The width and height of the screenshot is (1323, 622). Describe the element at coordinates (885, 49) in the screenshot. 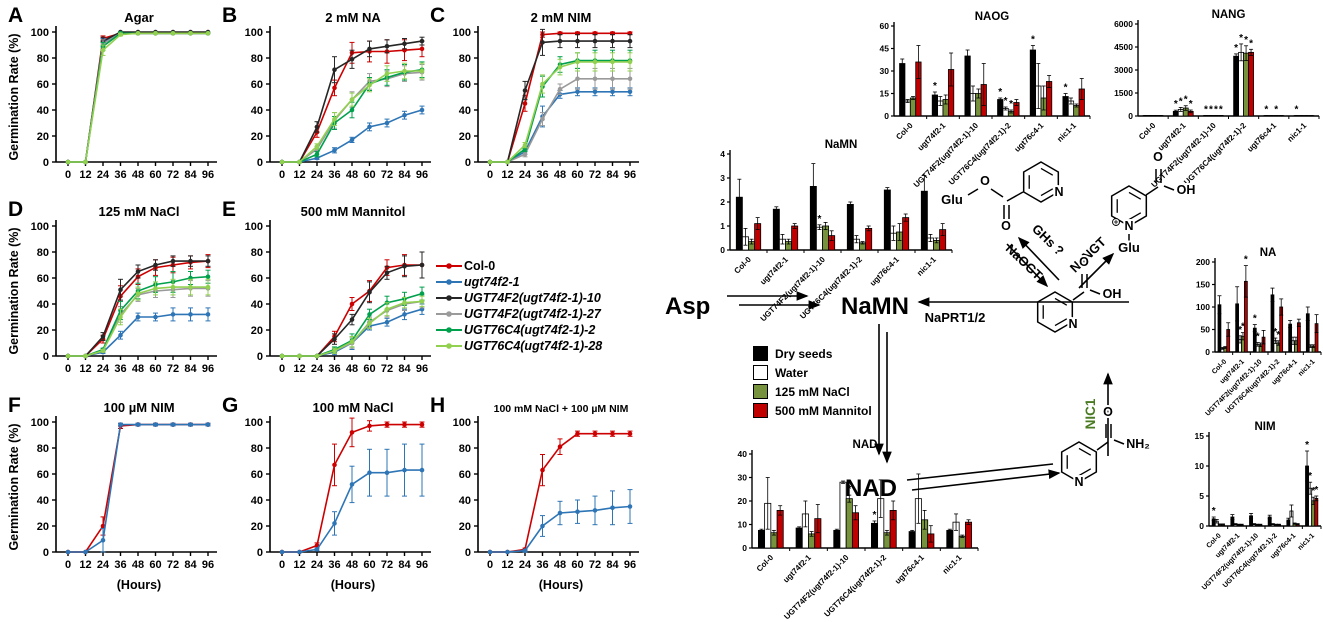

I see `svg-text: 45` at that location.